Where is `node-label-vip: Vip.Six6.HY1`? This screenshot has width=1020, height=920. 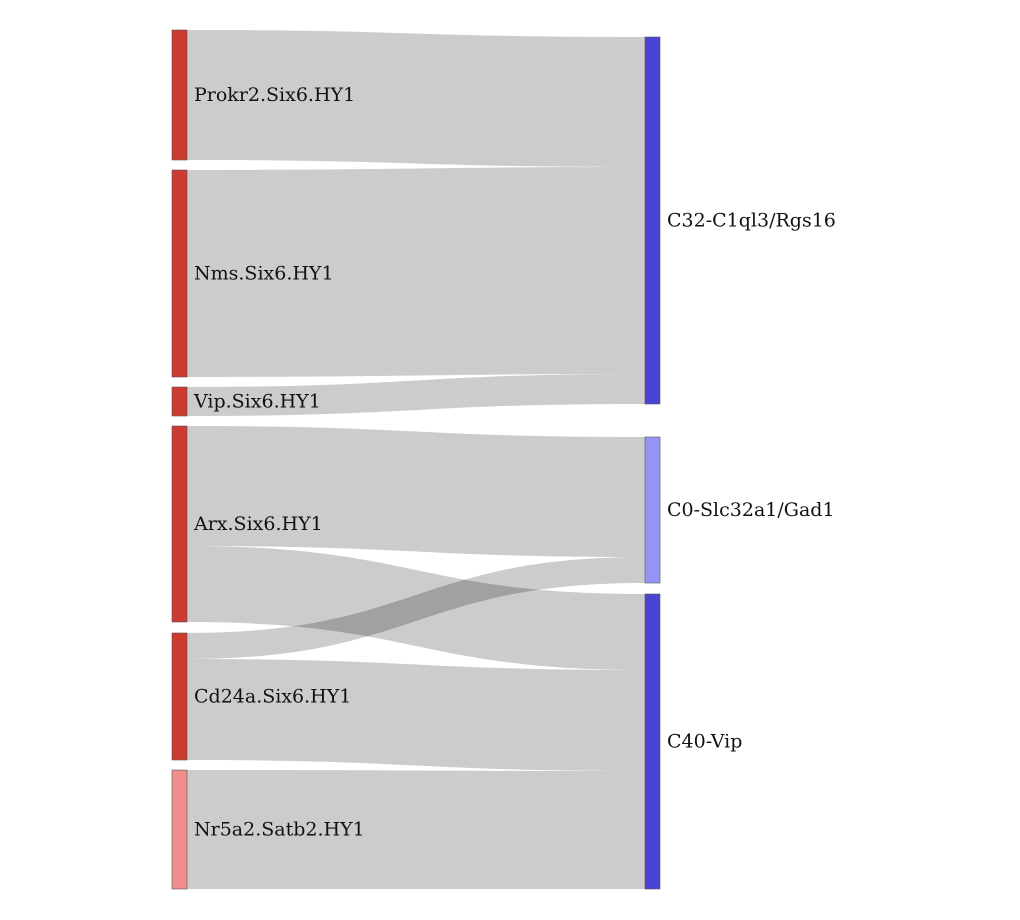 node-label-vip: Vip.Six6.HY1 is located at coordinates (257, 402).